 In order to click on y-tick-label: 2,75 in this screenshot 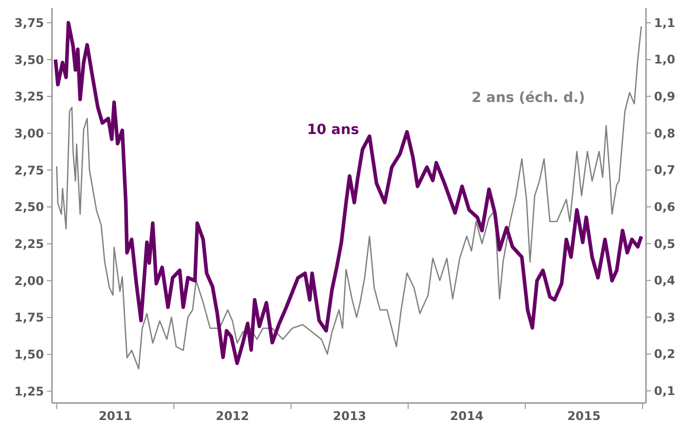, I will do `click(29, 170)`.